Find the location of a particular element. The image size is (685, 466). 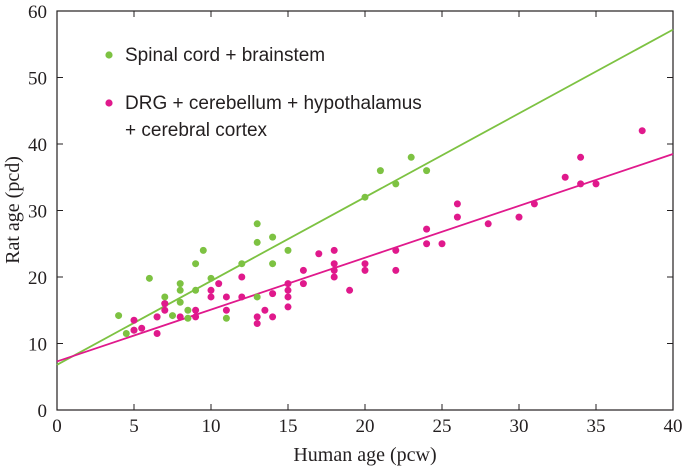

y-tick-label-0: 0 is located at coordinates (43, 411).